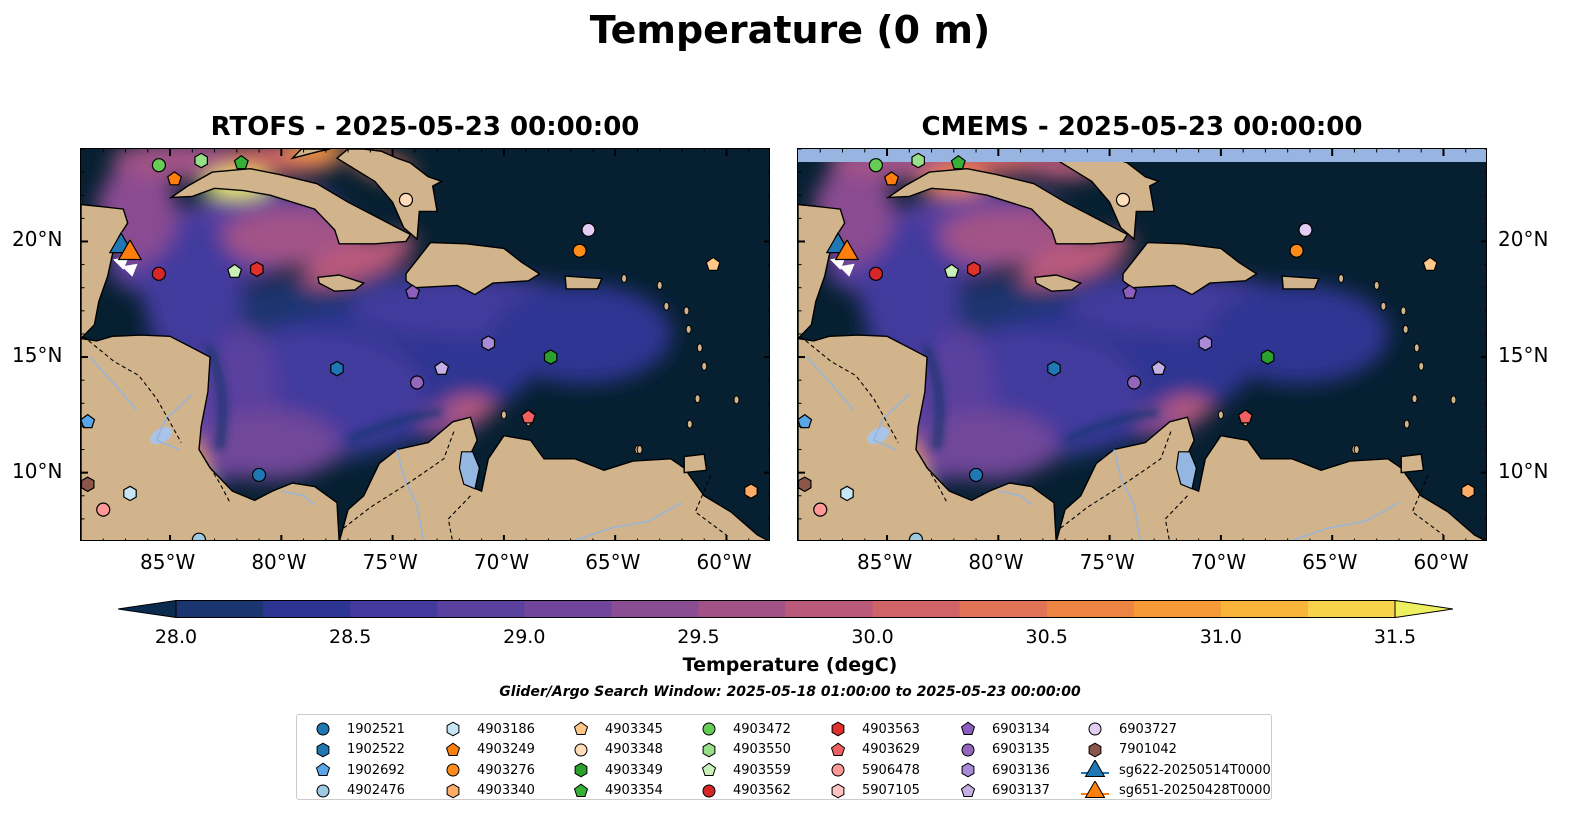 The image size is (1580, 827). What do you see at coordinates (1330, 562) in the screenshot?
I see `lon-tick-label: 65°W` at bounding box center [1330, 562].